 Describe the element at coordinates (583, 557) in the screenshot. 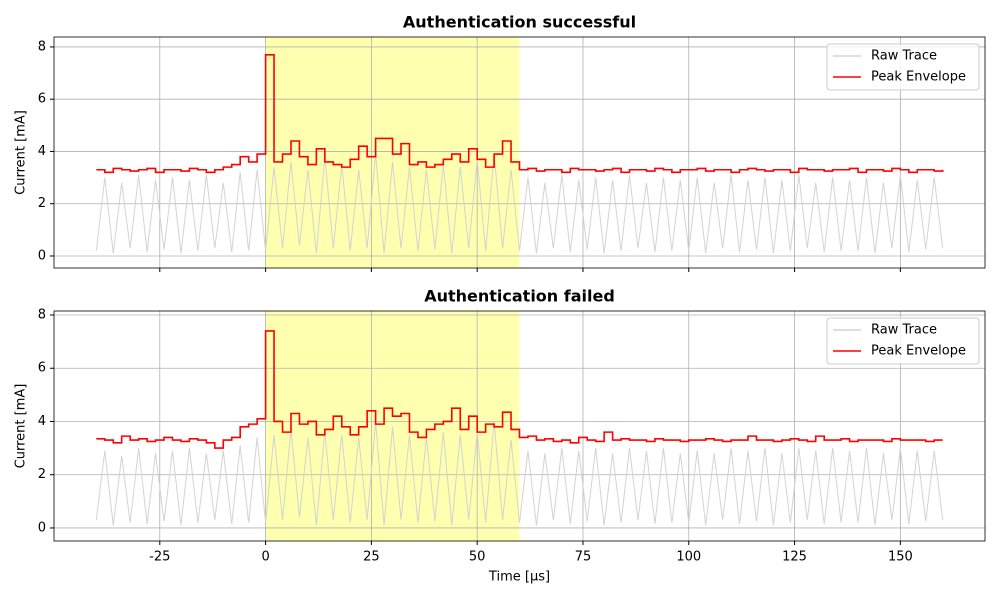

I see `x-tick-label: 75` at that location.